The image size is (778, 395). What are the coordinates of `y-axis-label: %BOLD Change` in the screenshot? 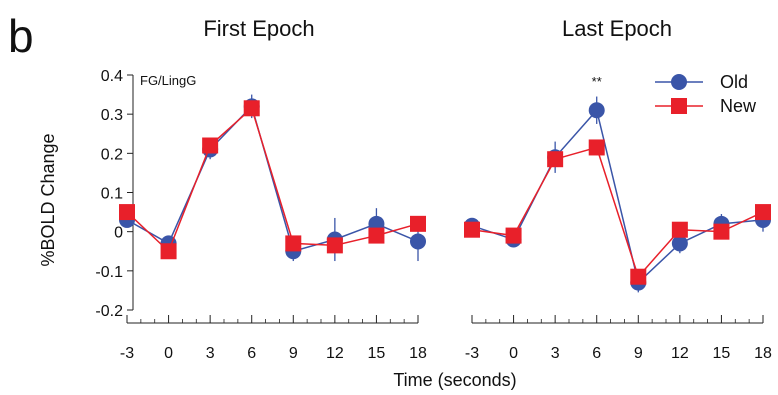 It's located at (48, 199).